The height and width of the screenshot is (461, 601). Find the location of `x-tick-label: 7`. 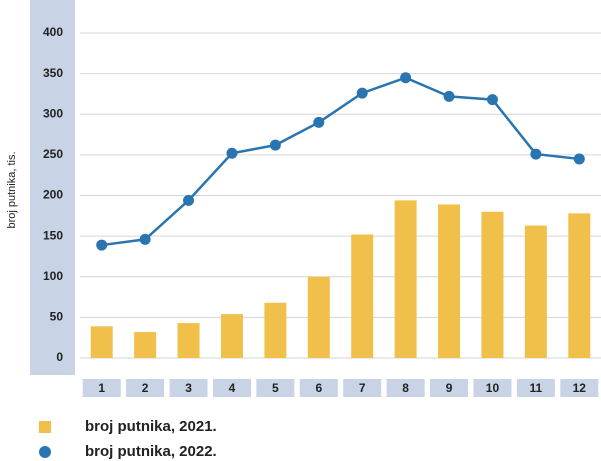

x-tick-label: 7 is located at coordinates (362, 388).